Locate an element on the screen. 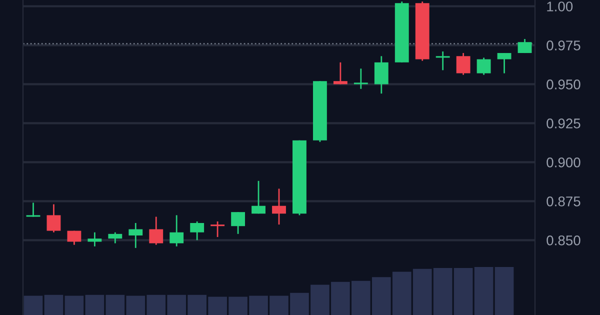 The image size is (600, 315). y-tick-label: 0.975 is located at coordinates (563, 45).